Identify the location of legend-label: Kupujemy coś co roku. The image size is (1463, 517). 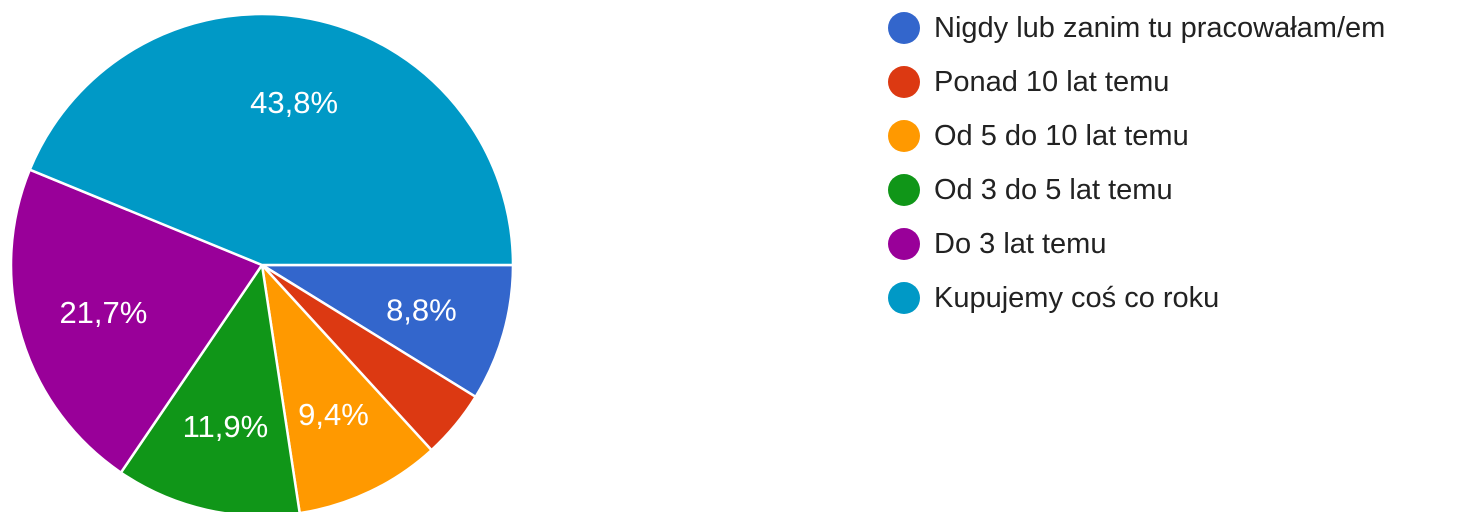
(1076, 298).